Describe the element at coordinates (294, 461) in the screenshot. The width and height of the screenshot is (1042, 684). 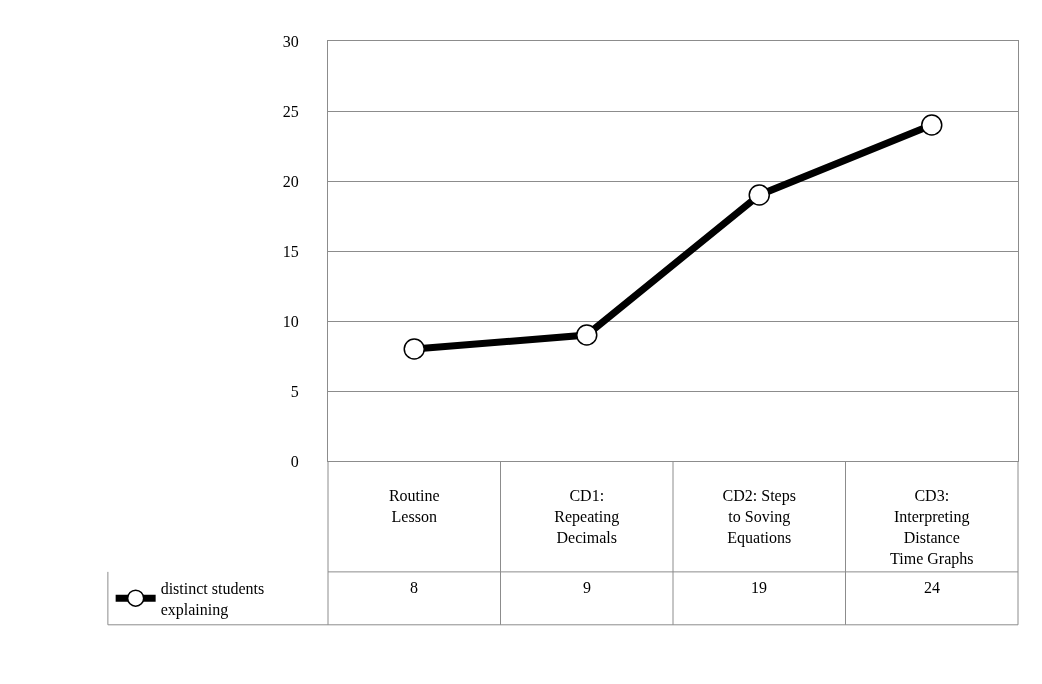
I see `y-tick-label: 0` at that location.